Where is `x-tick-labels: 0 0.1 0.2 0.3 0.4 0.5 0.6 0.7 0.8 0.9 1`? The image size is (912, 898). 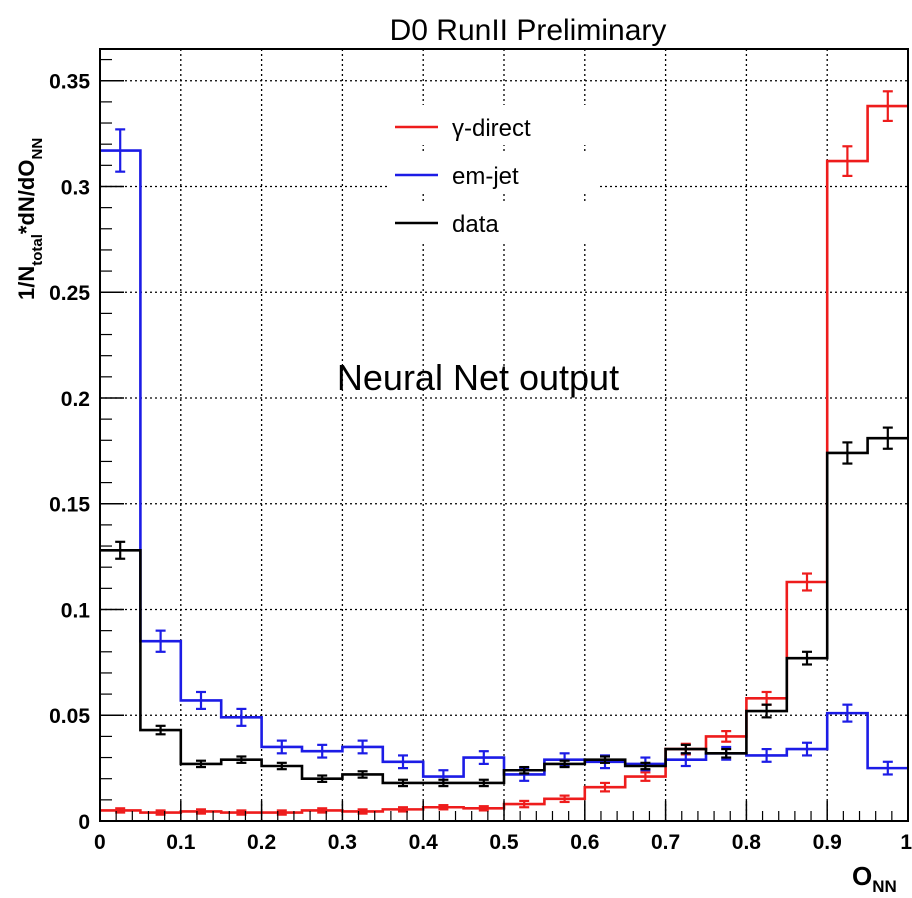
x-tick-labels: 0 0.1 0.2 0.3 0.4 0.5 0.6 0.7 0.8 0.9 1 is located at coordinates (503, 842).